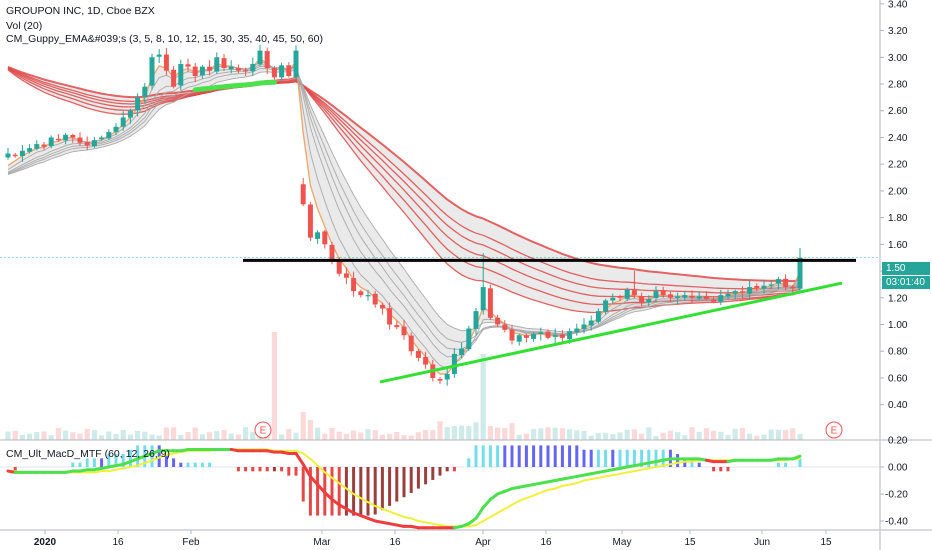 The height and width of the screenshot is (550, 932). What do you see at coordinates (80, 11) in the screenshot?
I see `symbol-legend: GROUPON INC, 1D, Cboe BZX` at bounding box center [80, 11].